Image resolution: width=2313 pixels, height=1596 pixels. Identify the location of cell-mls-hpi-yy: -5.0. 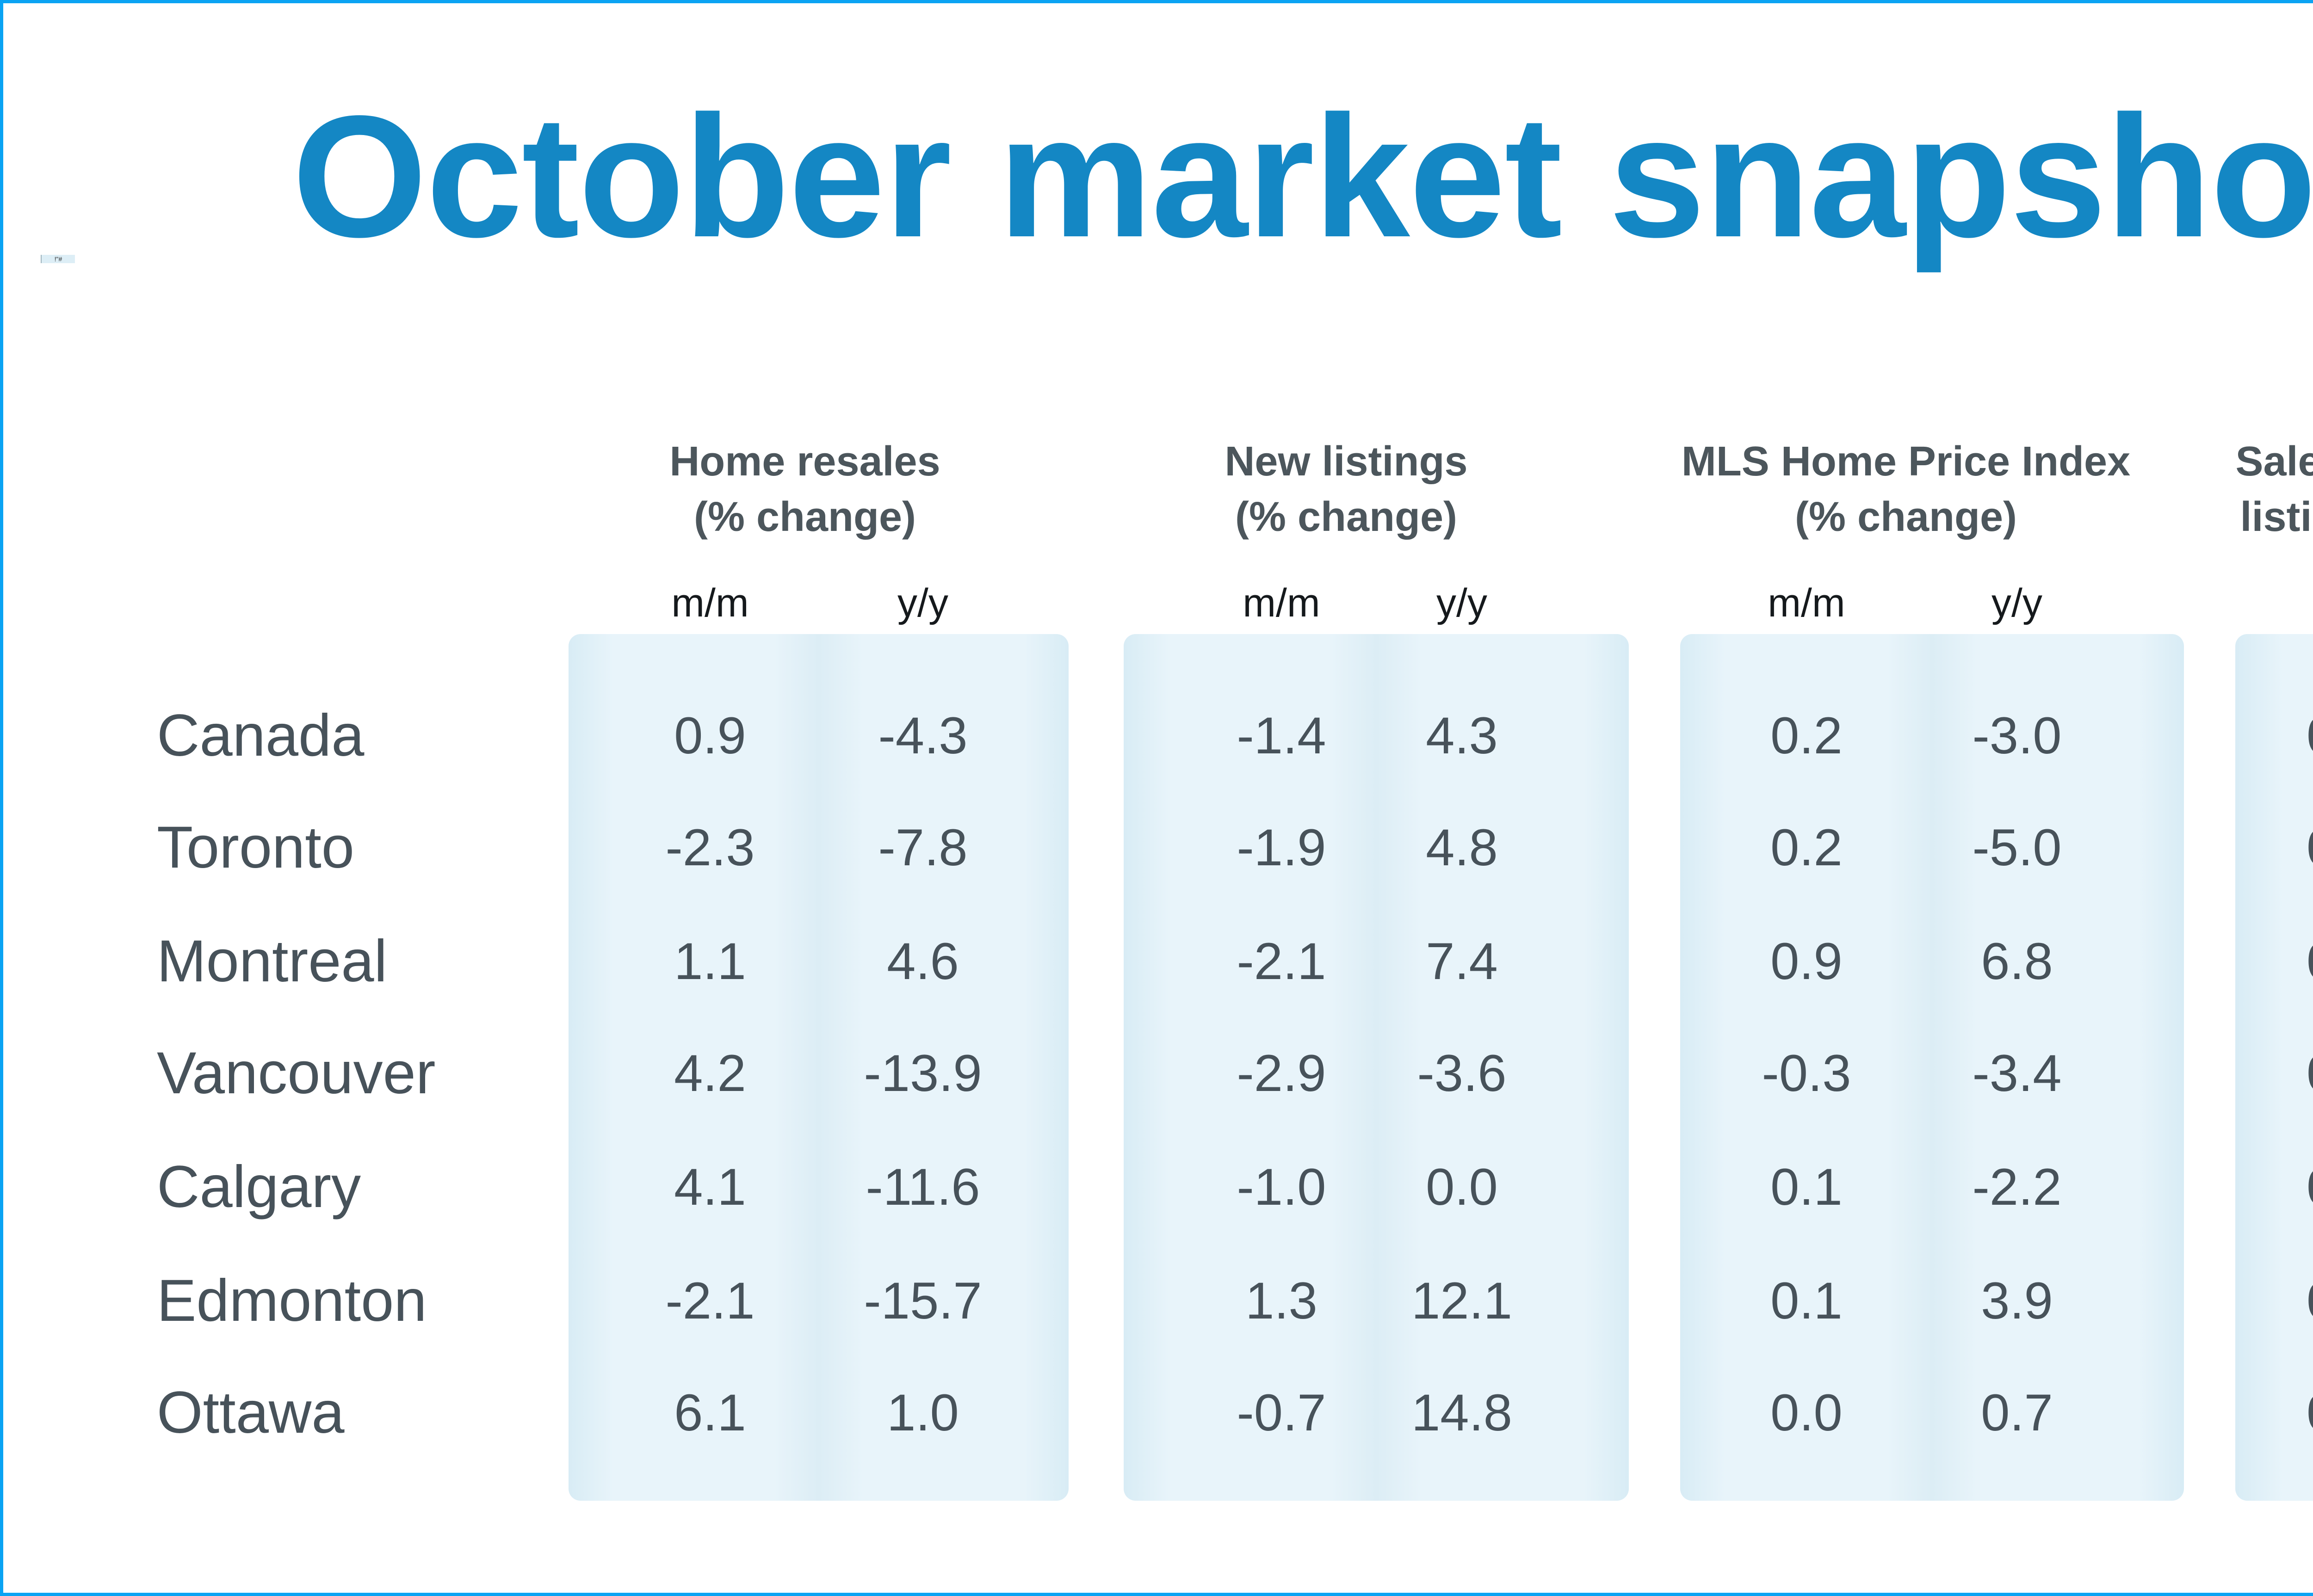
(2017, 848).